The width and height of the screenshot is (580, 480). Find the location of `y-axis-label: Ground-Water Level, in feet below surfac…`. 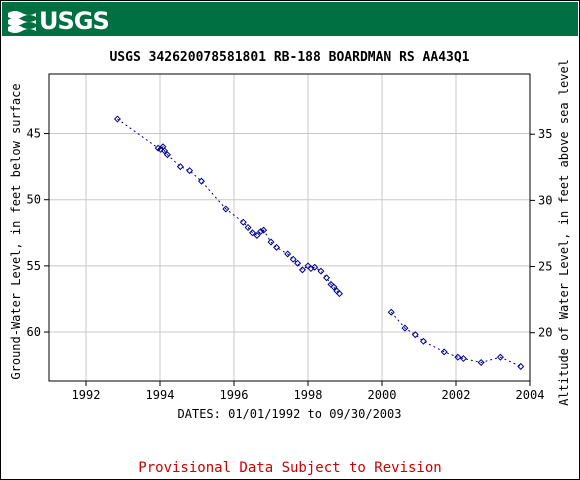

y-axis-label: Ground-Water Level, in feet below surfac… is located at coordinates (16, 231).